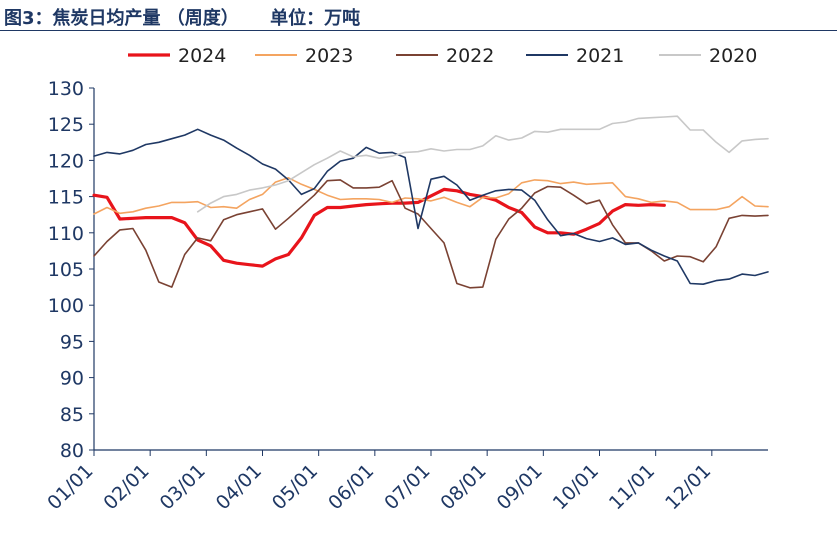  What do you see at coordinates (66, 198) in the screenshot?
I see `y-tick-label: 115` at bounding box center [66, 198].